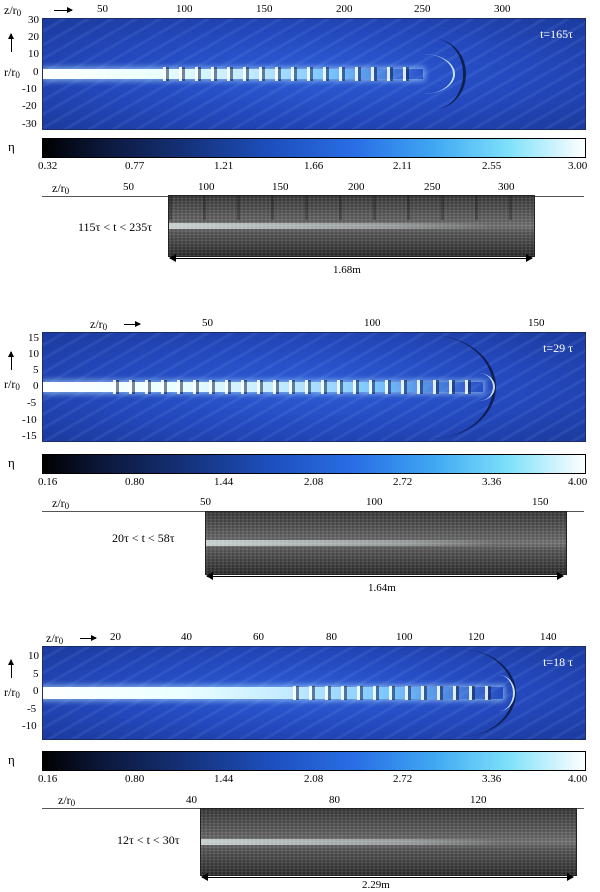 The width and height of the screenshot is (600, 892). Describe the element at coordinates (314, 387) in the screenshot. I see `simulation-density-map: t=29 τ` at that location.